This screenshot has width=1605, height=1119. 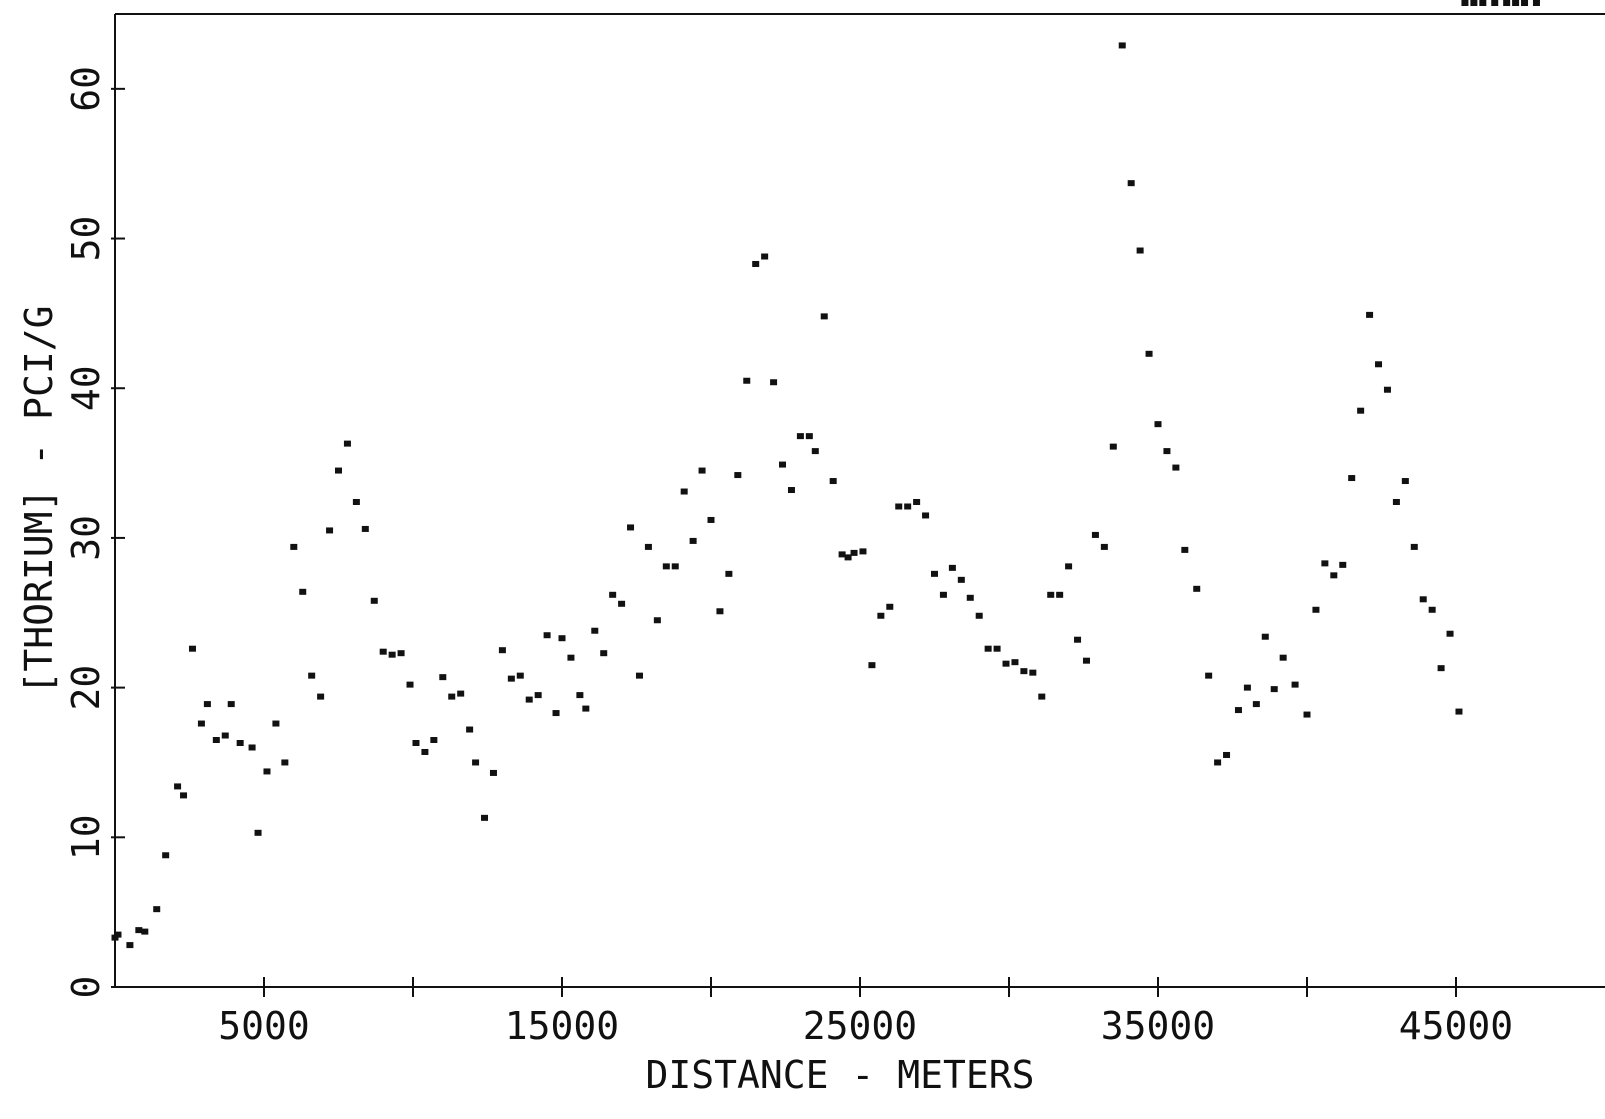 I want to click on y-tick-label: 30, so click(x=86, y=538).